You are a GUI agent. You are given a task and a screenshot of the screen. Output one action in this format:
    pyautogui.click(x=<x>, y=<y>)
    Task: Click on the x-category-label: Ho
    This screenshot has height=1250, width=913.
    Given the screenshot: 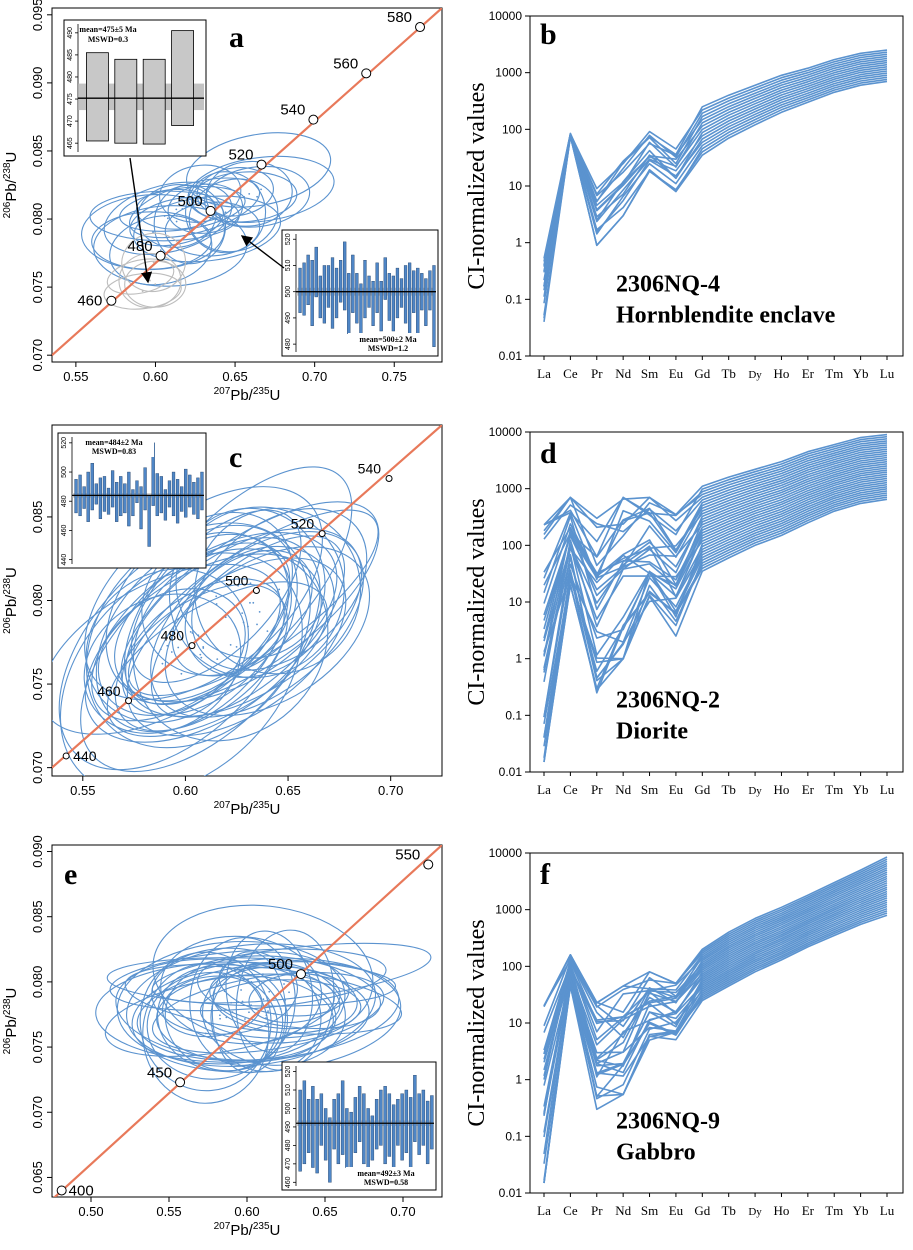 What is the action you would take?
    pyautogui.click(x=782, y=1210)
    